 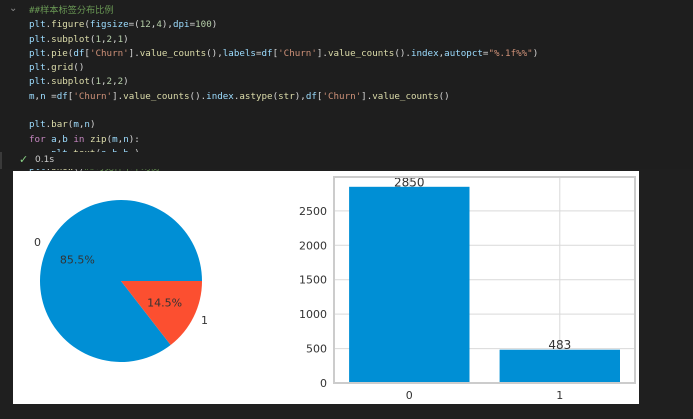 What do you see at coordinates (409, 395) in the screenshot?
I see `x-tick-label: 0` at bounding box center [409, 395].